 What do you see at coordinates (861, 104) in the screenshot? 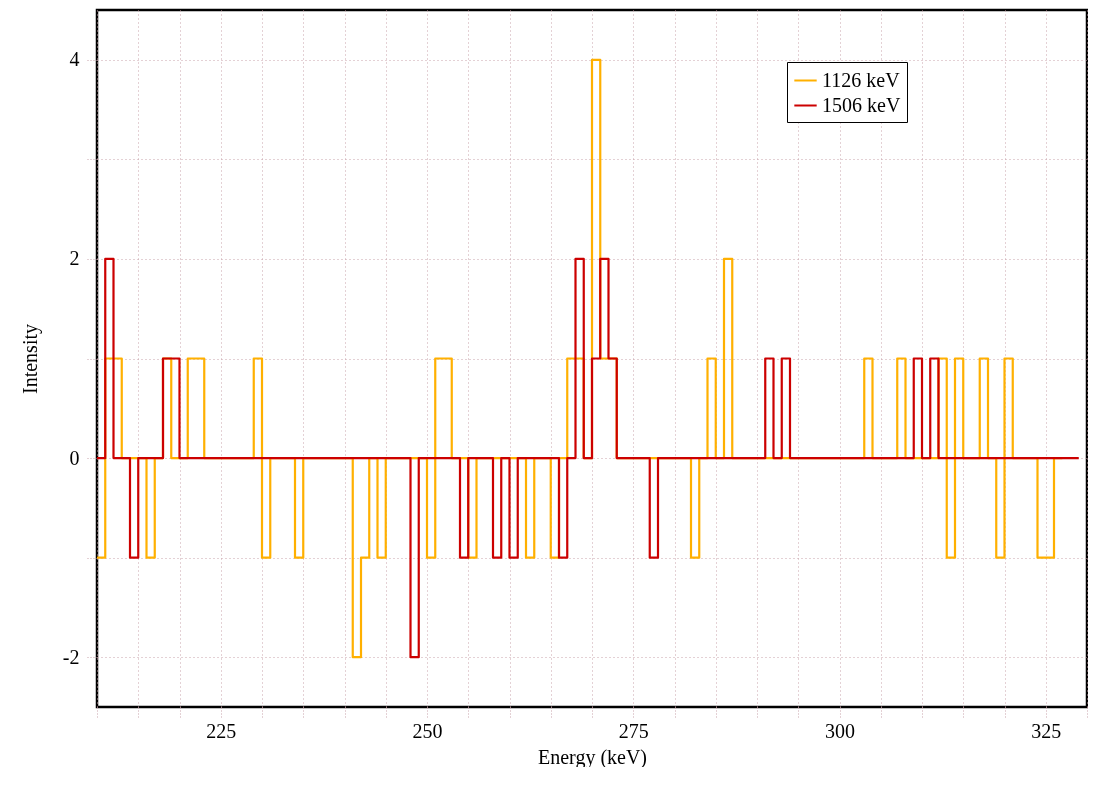
I see `legend-label: 1506 keV` at bounding box center [861, 104].